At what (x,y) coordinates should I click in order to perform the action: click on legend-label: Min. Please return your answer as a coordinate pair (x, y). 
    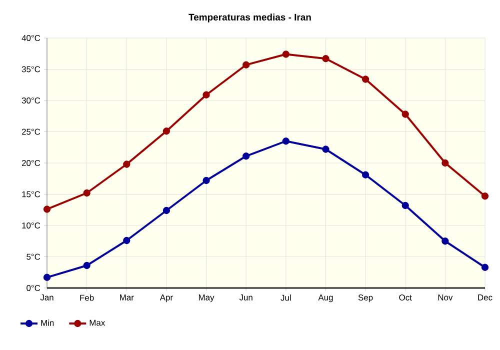
    Looking at the image, I should click on (47, 323).